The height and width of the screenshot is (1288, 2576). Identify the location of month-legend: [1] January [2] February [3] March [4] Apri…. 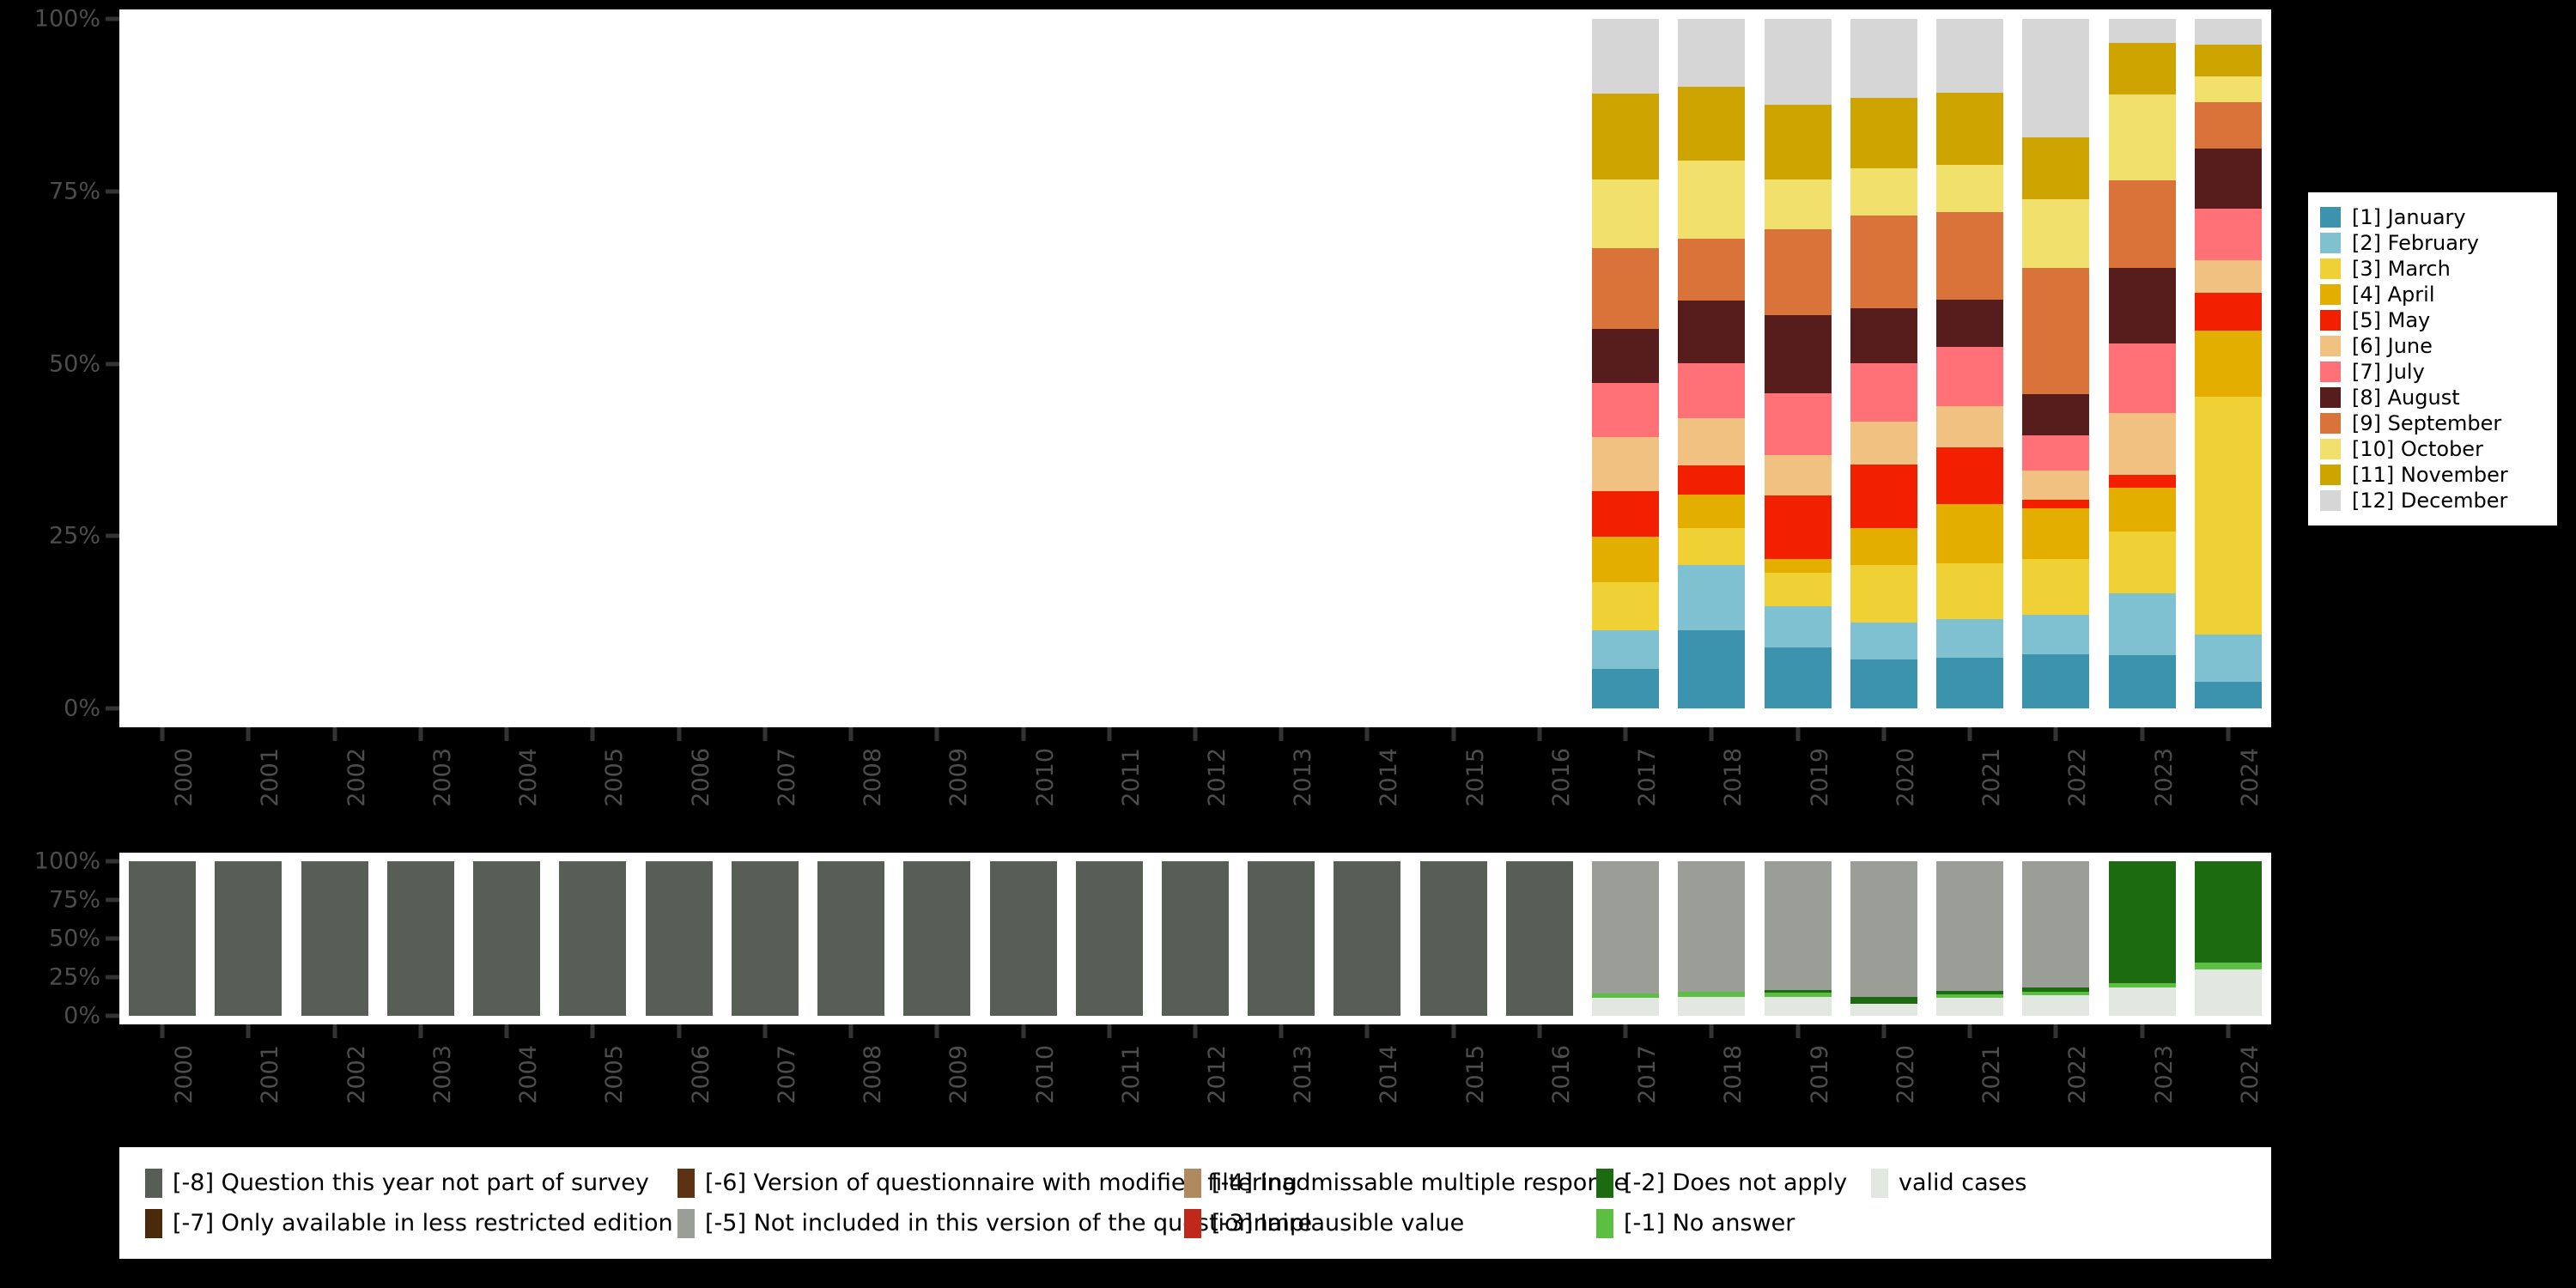
(2433, 359).